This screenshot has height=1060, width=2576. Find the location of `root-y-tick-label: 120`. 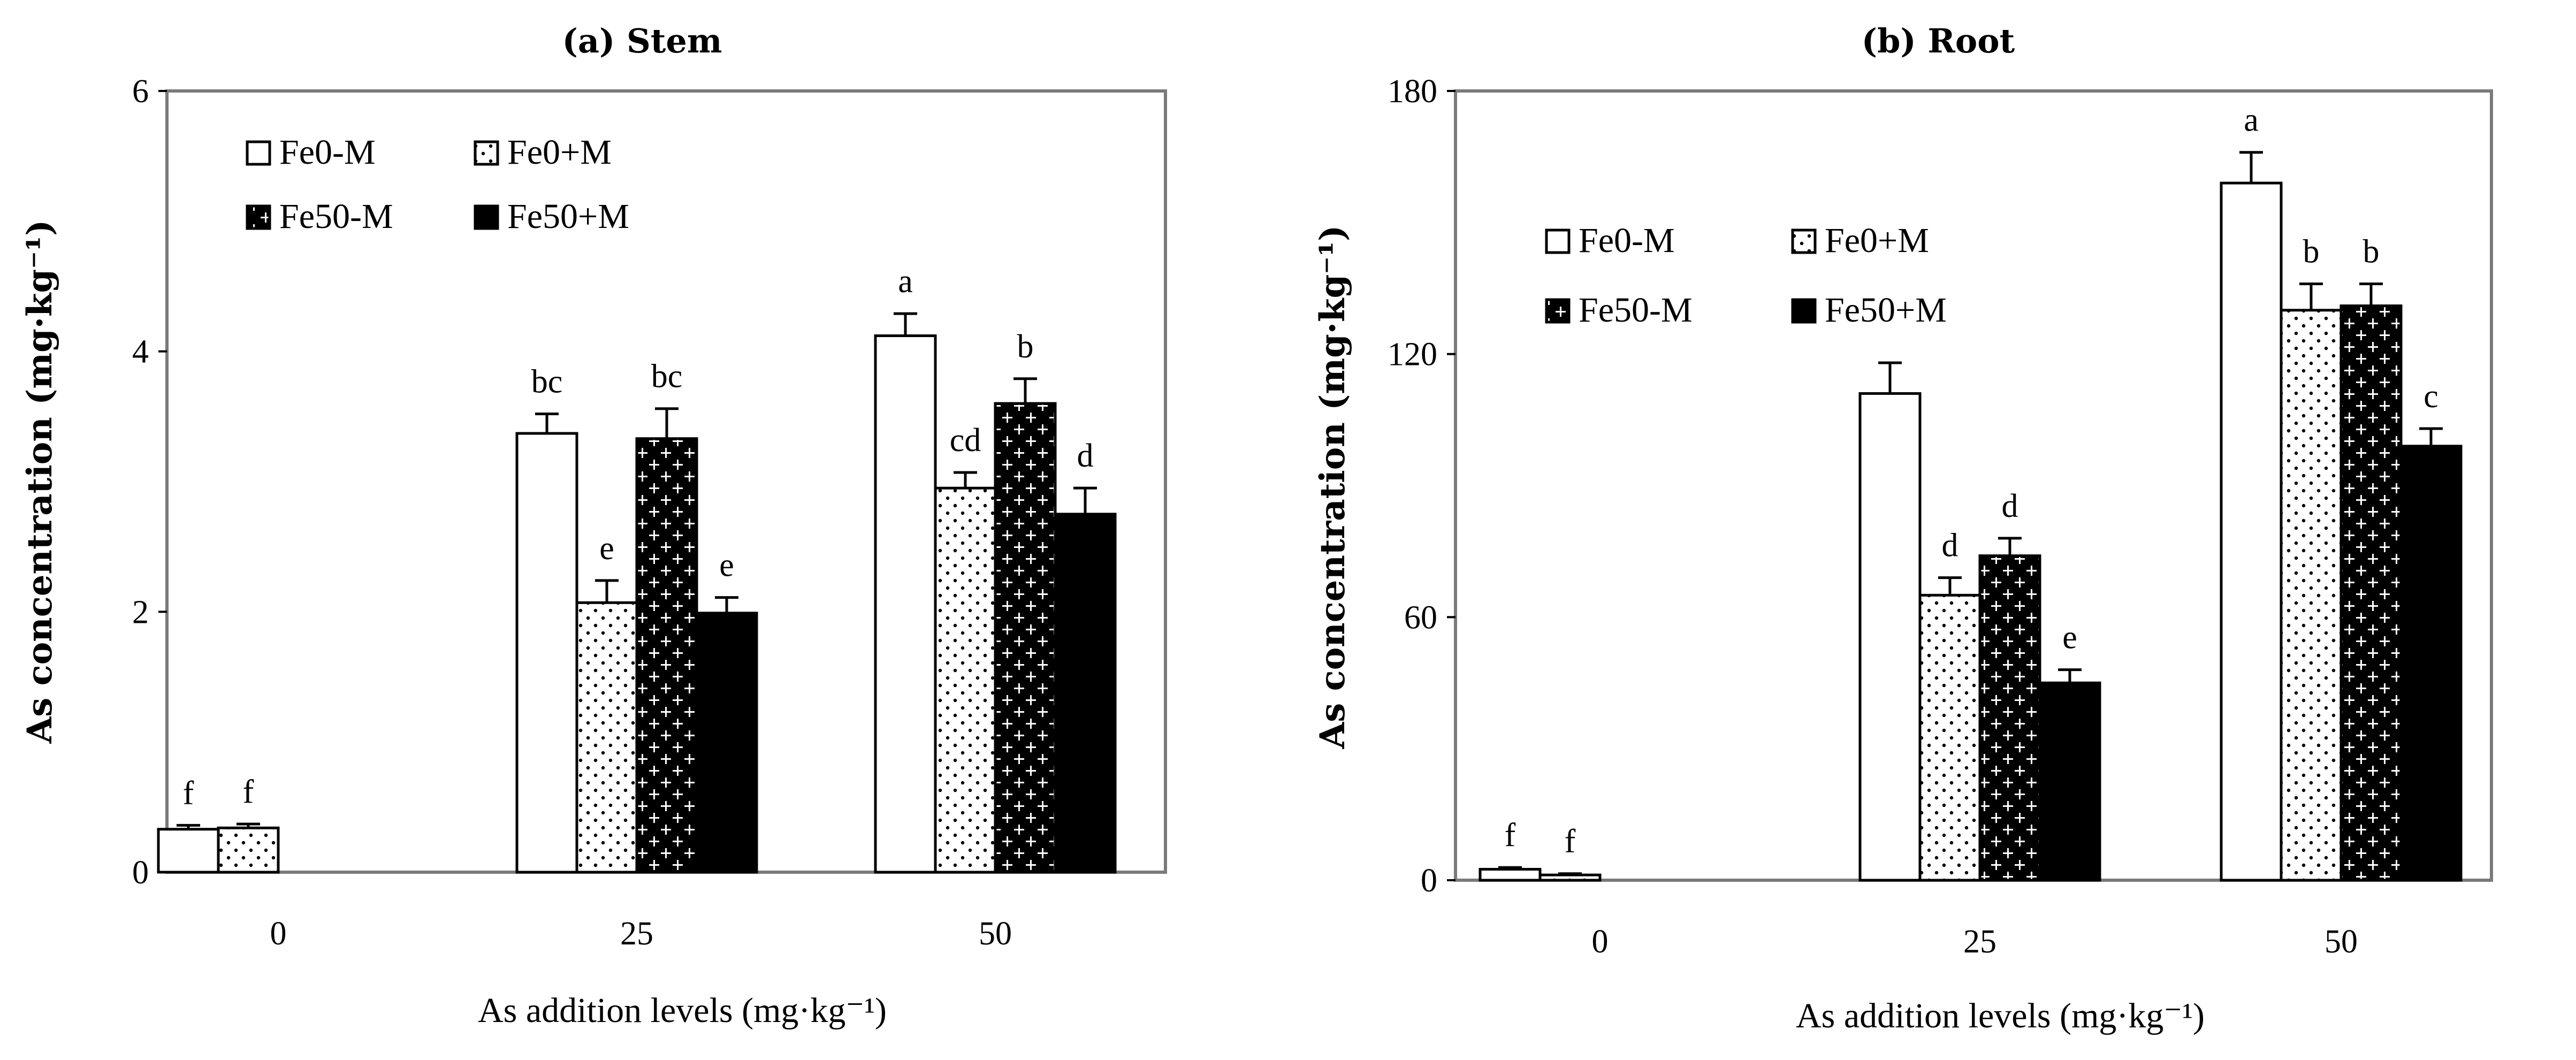

root-y-tick-label: 120 is located at coordinates (1412, 355).